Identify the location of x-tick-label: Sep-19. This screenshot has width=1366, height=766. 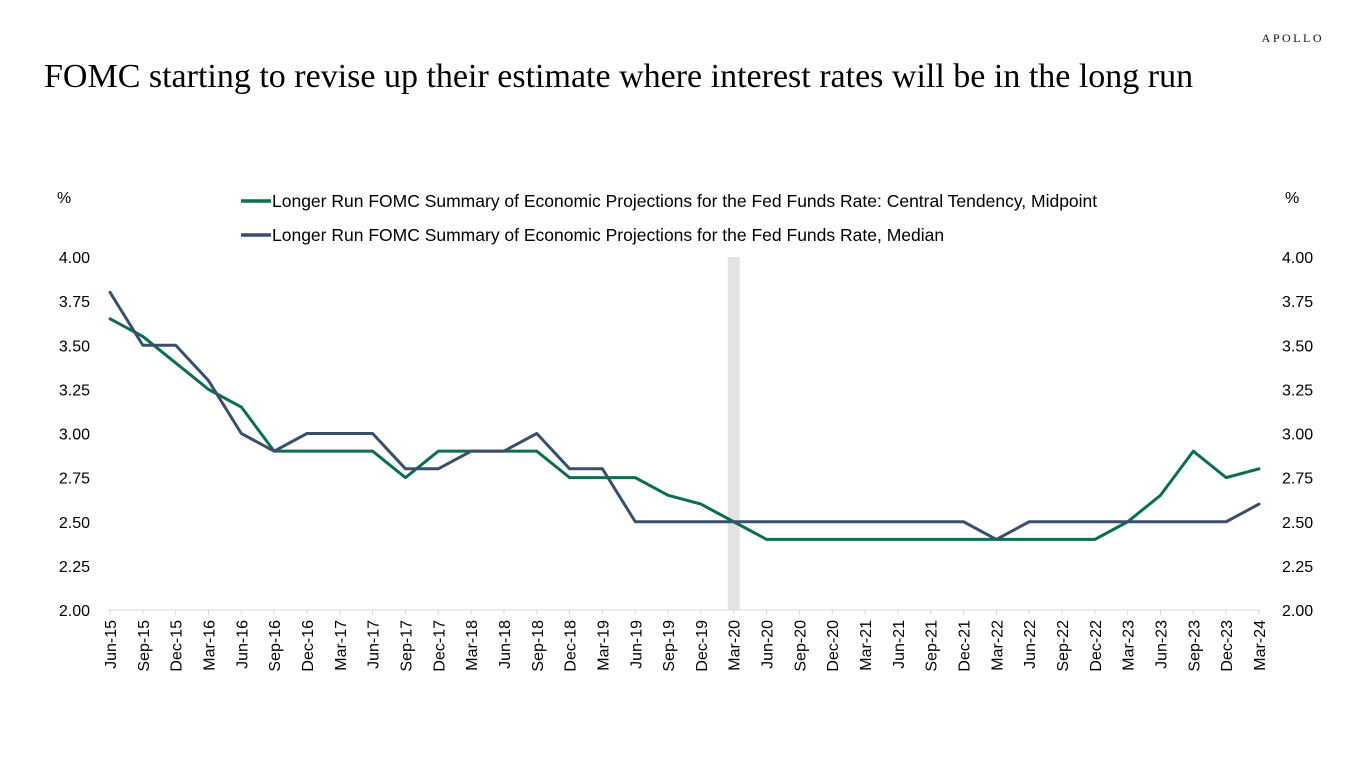
(669, 646).